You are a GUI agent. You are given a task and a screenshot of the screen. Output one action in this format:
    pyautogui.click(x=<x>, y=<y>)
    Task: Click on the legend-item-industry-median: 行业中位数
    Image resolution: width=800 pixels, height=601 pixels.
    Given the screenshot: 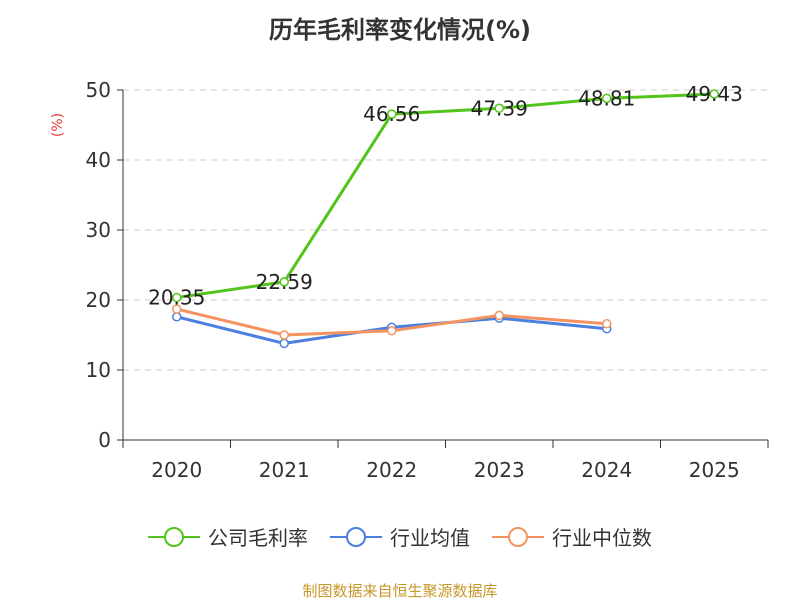 What is the action you would take?
    pyautogui.click(x=572, y=536)
    